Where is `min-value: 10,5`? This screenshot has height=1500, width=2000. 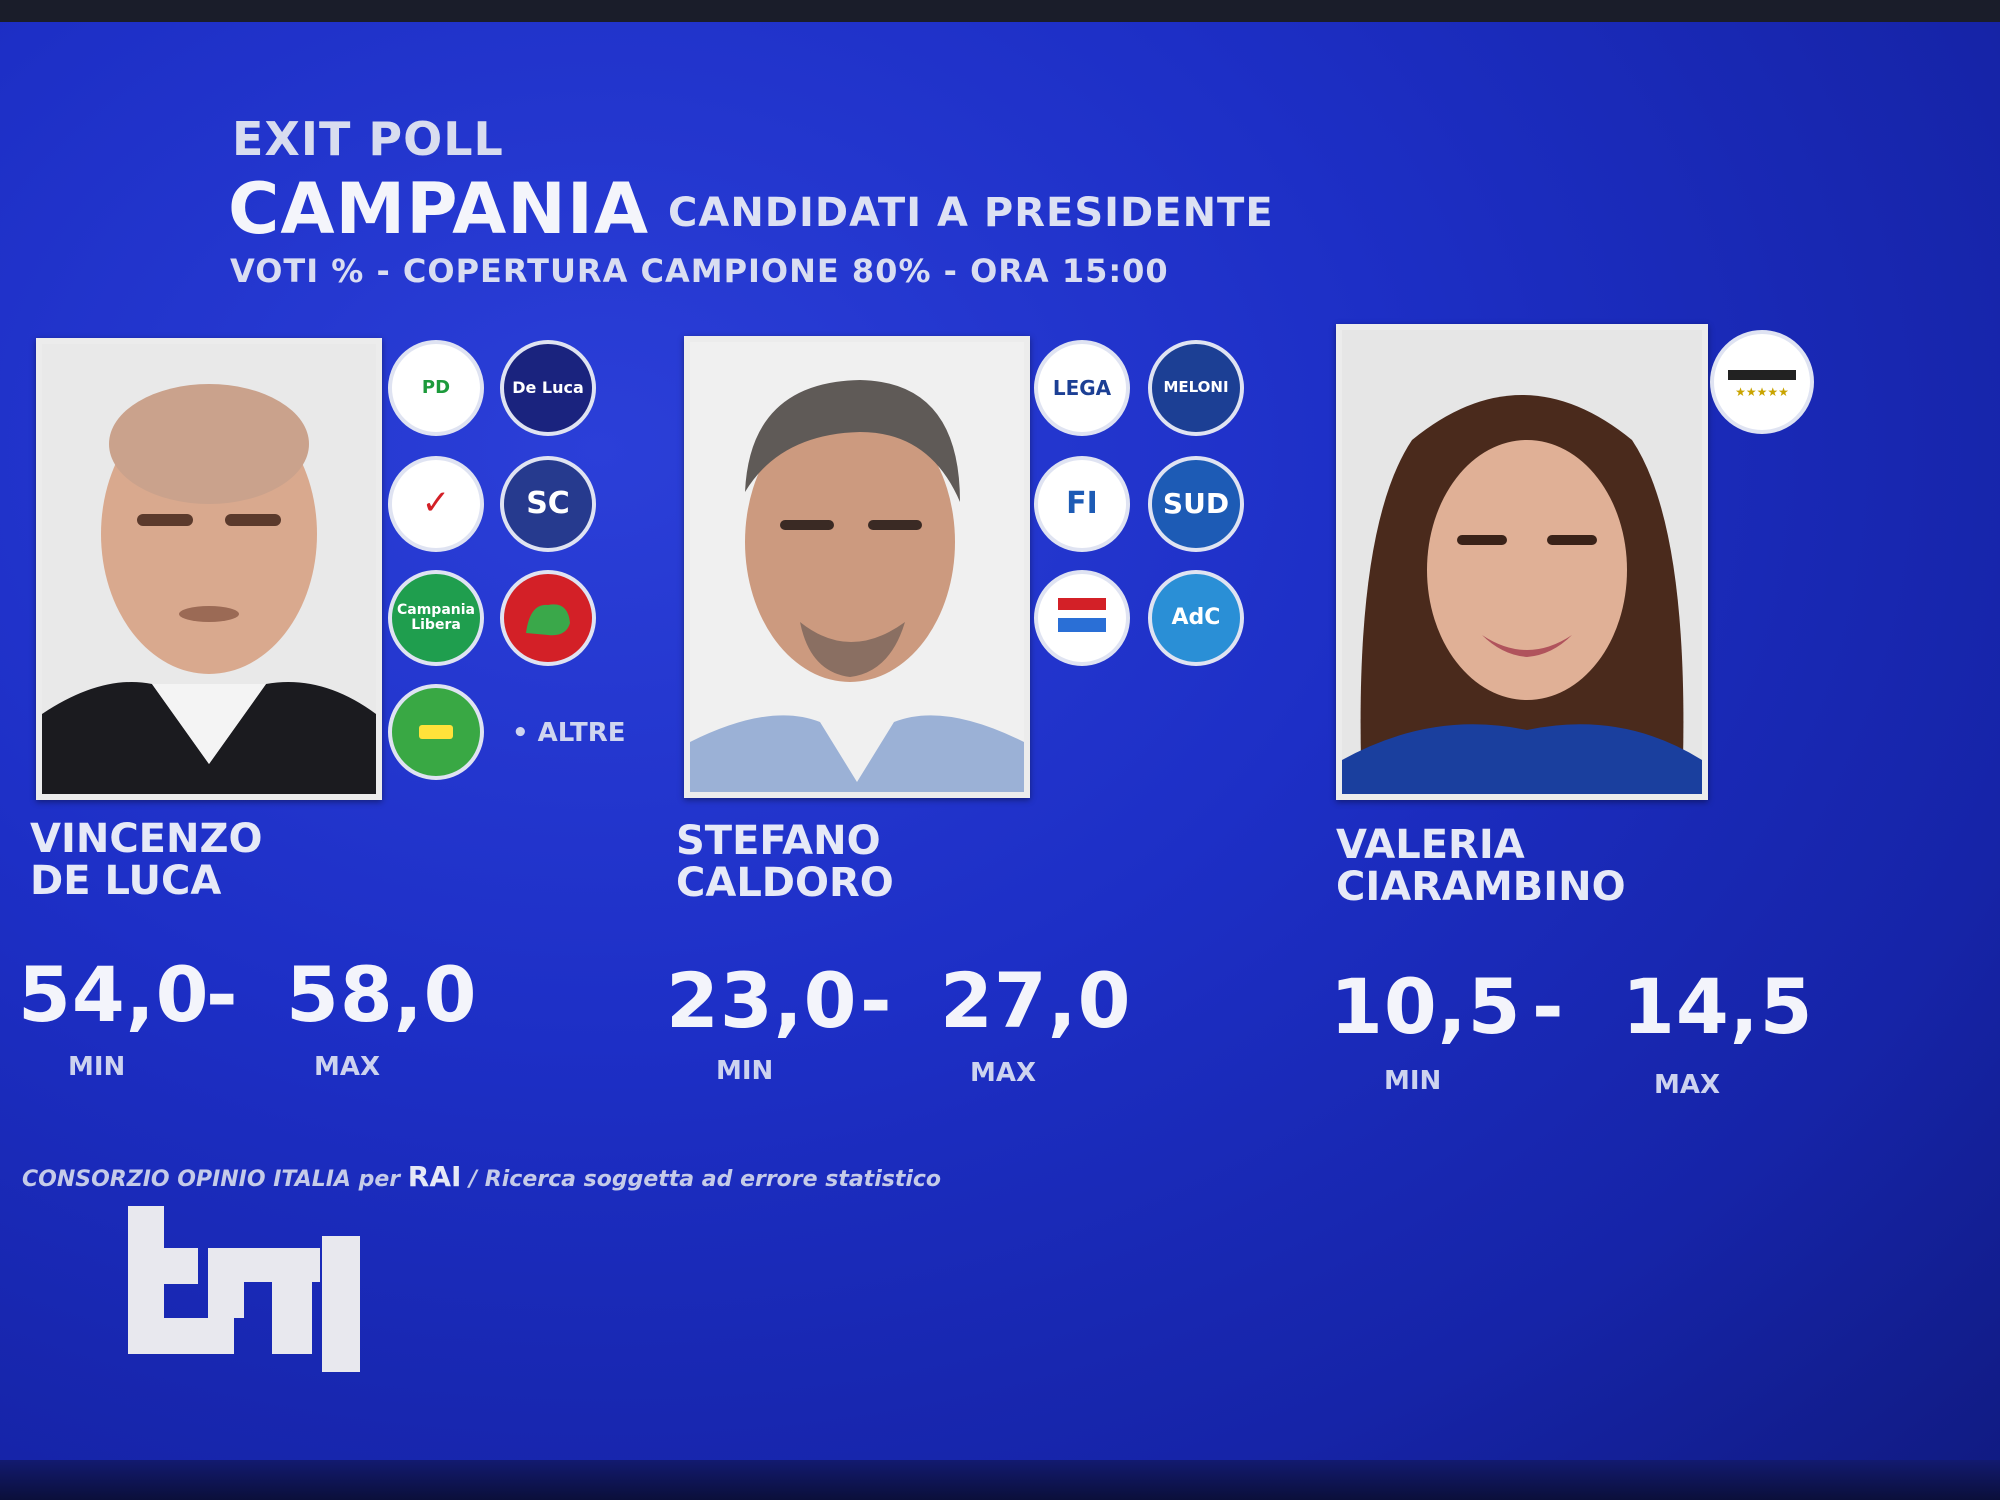
min-value: 10,5 is located at coordinates (1426, 1006).